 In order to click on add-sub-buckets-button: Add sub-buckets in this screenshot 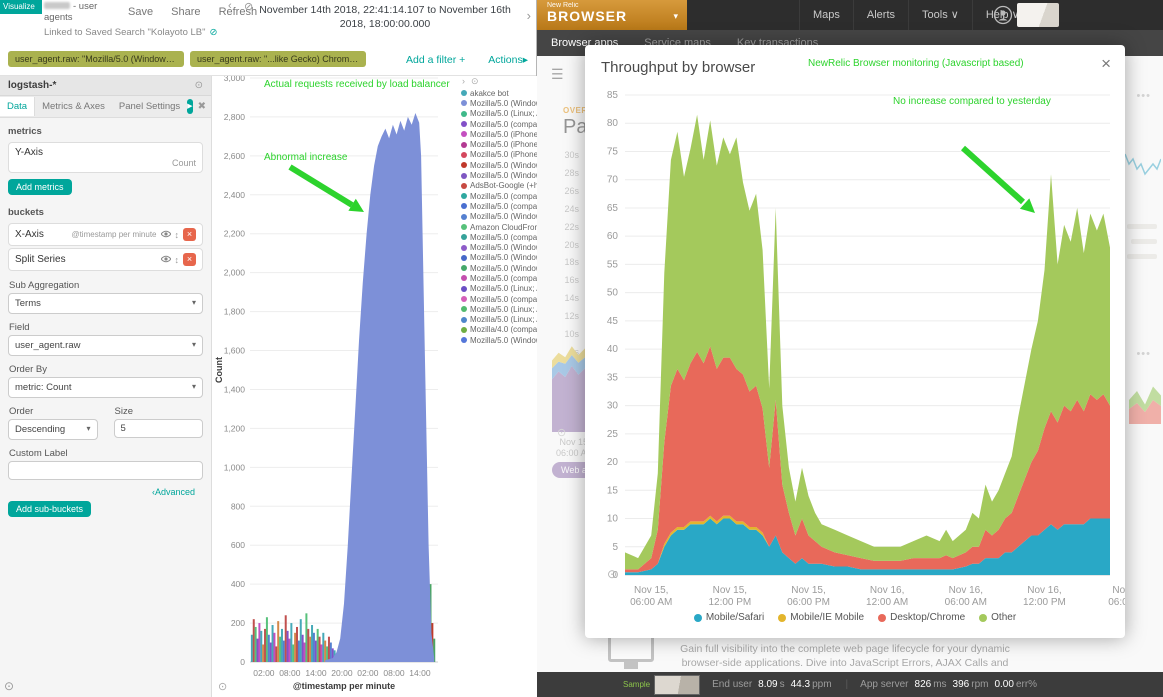, I will do `click(50, 509)`.